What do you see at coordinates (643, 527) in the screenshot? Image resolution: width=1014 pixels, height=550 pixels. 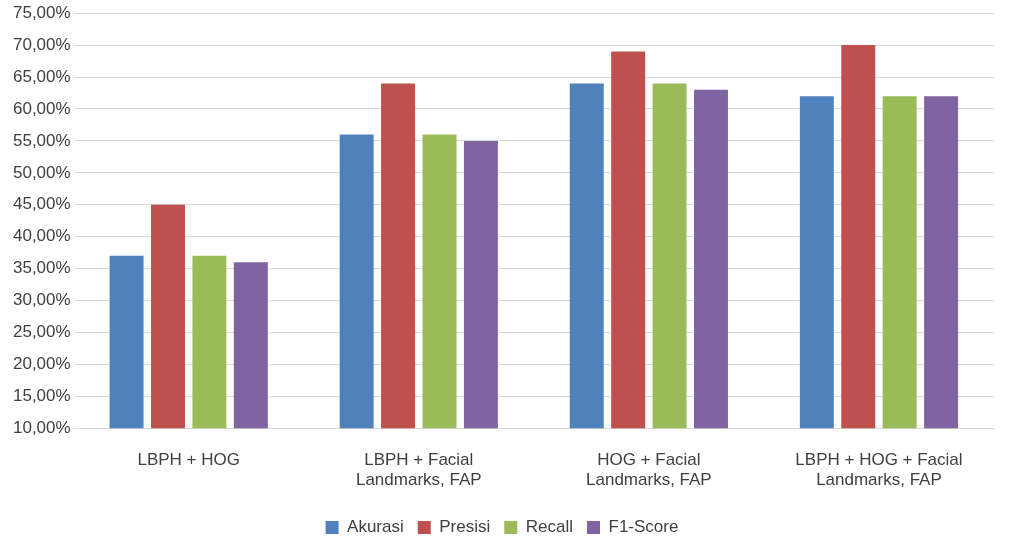 I see `legend-label: F1-Score` at bounding box center [643, 527].